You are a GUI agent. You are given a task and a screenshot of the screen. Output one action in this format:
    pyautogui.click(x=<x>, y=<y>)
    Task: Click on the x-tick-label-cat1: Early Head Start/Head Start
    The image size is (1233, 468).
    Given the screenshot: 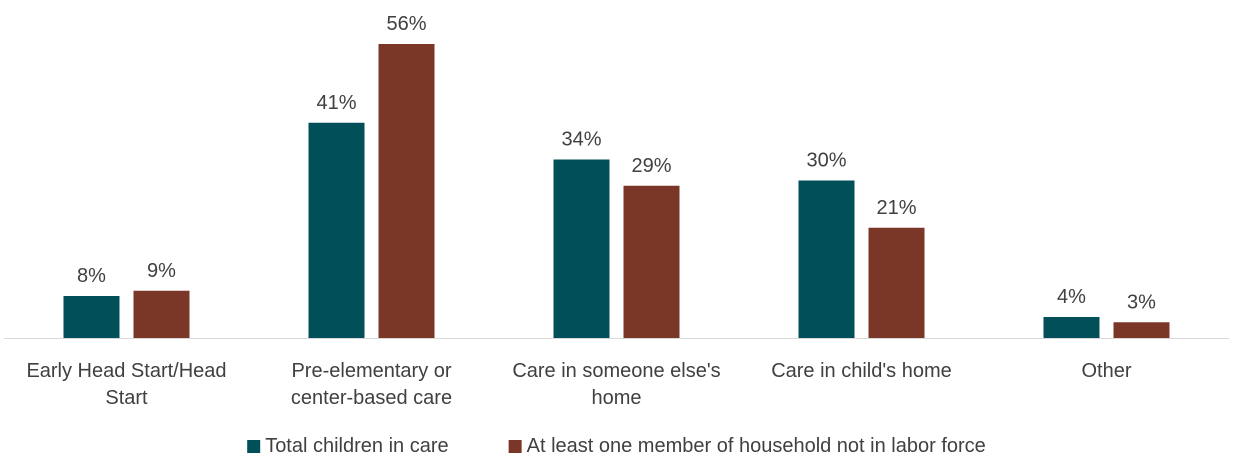 What is the action you would take?
    pyautogui.click(x=126, y=384)
    